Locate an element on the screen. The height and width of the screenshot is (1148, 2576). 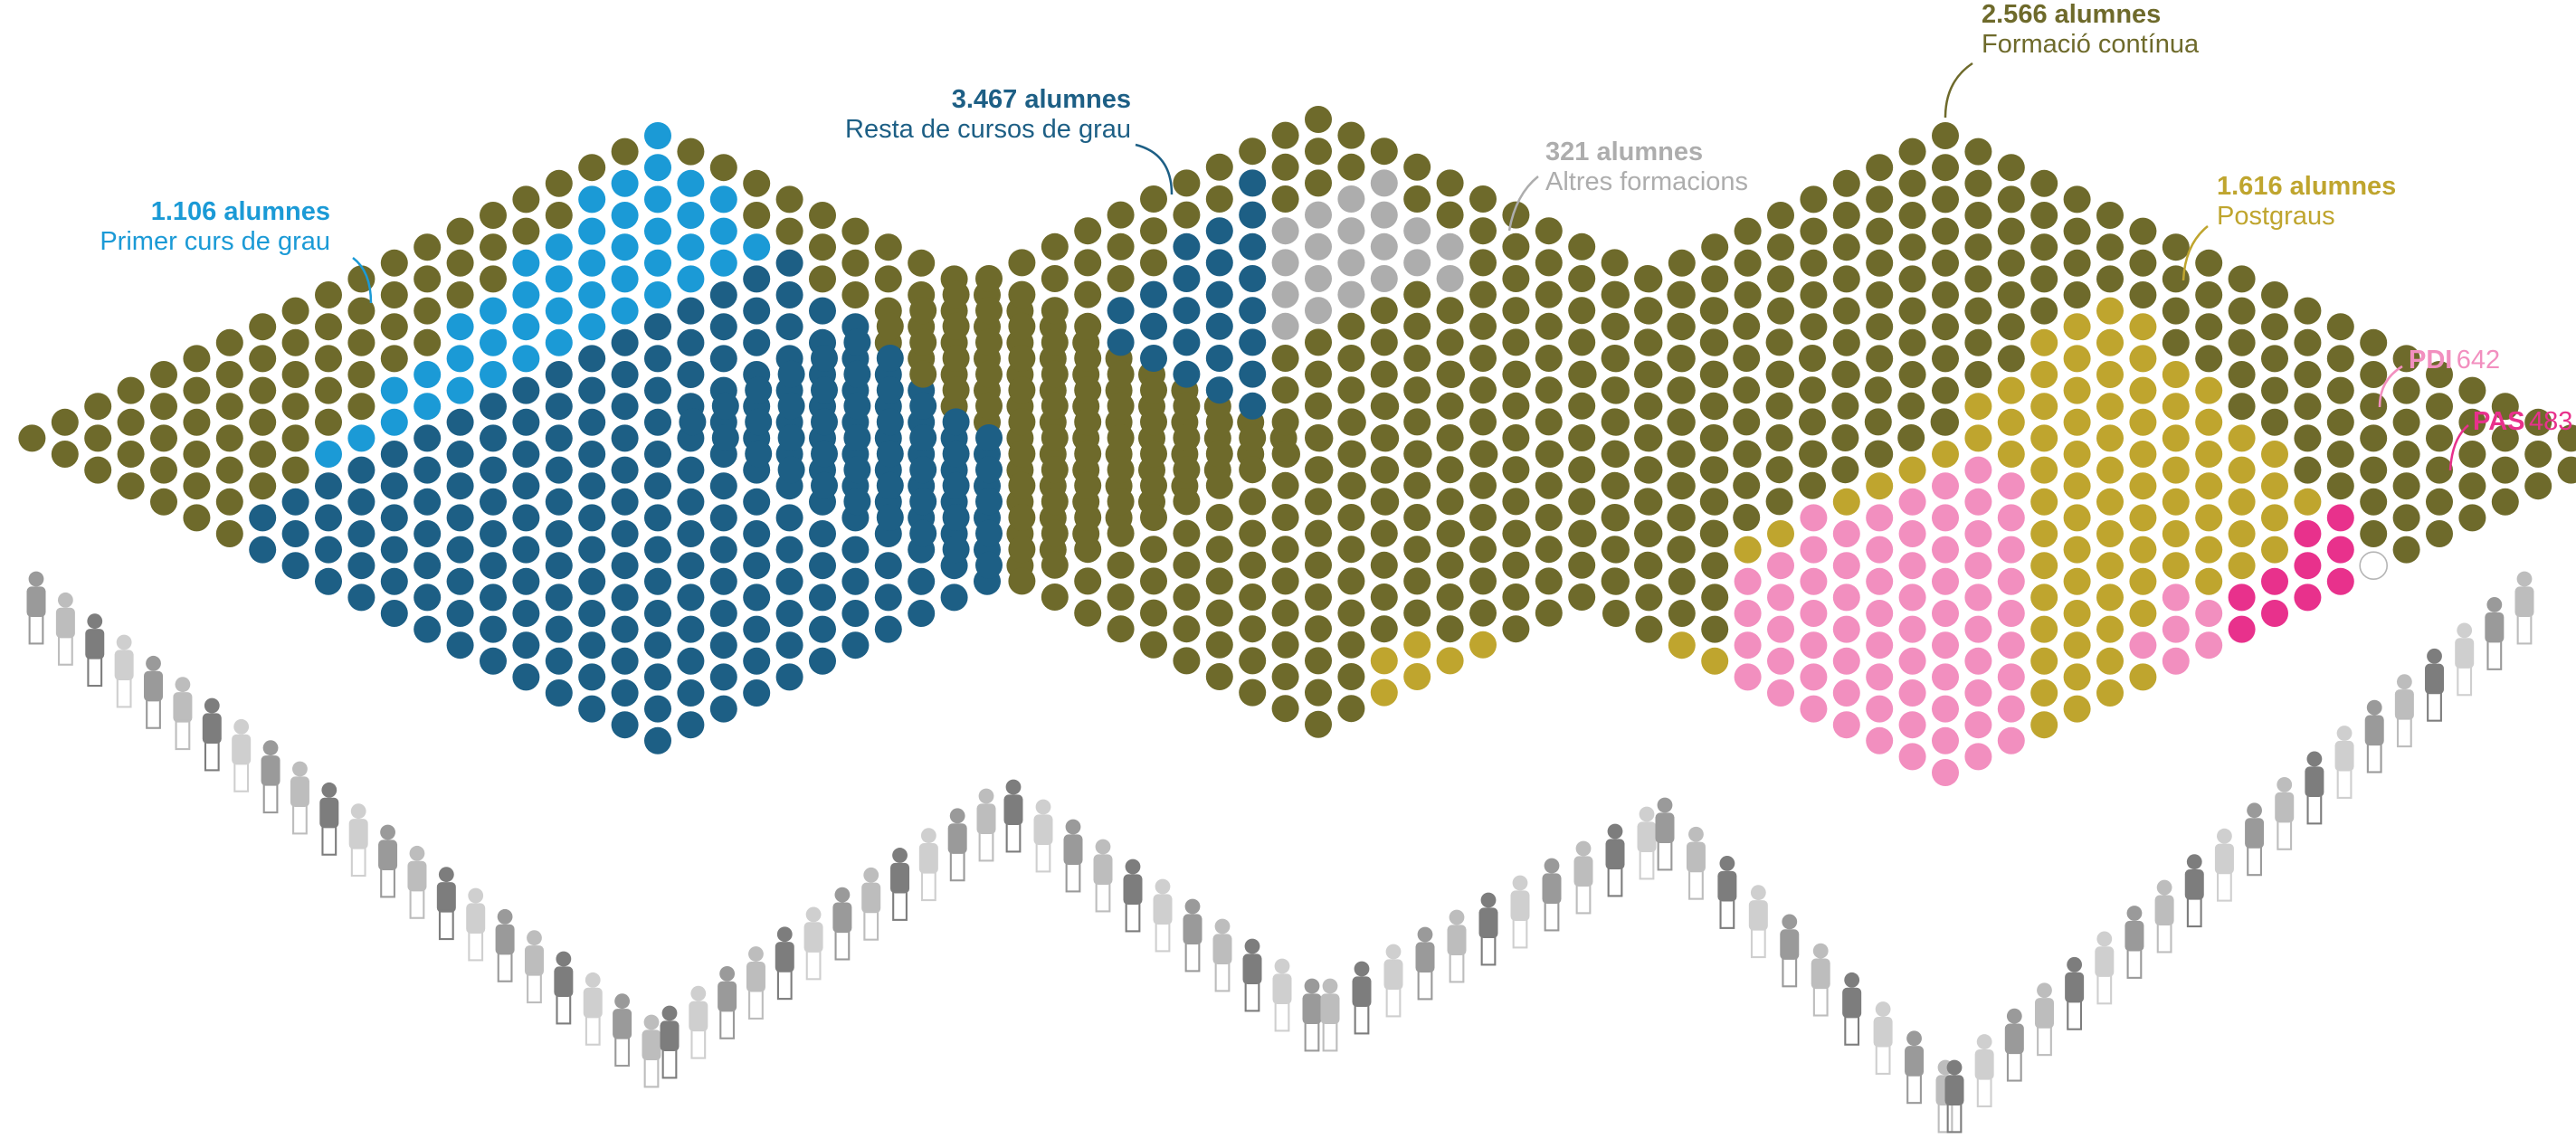
altres-value: 321 alumnes is located at coordinates (1624, 152).